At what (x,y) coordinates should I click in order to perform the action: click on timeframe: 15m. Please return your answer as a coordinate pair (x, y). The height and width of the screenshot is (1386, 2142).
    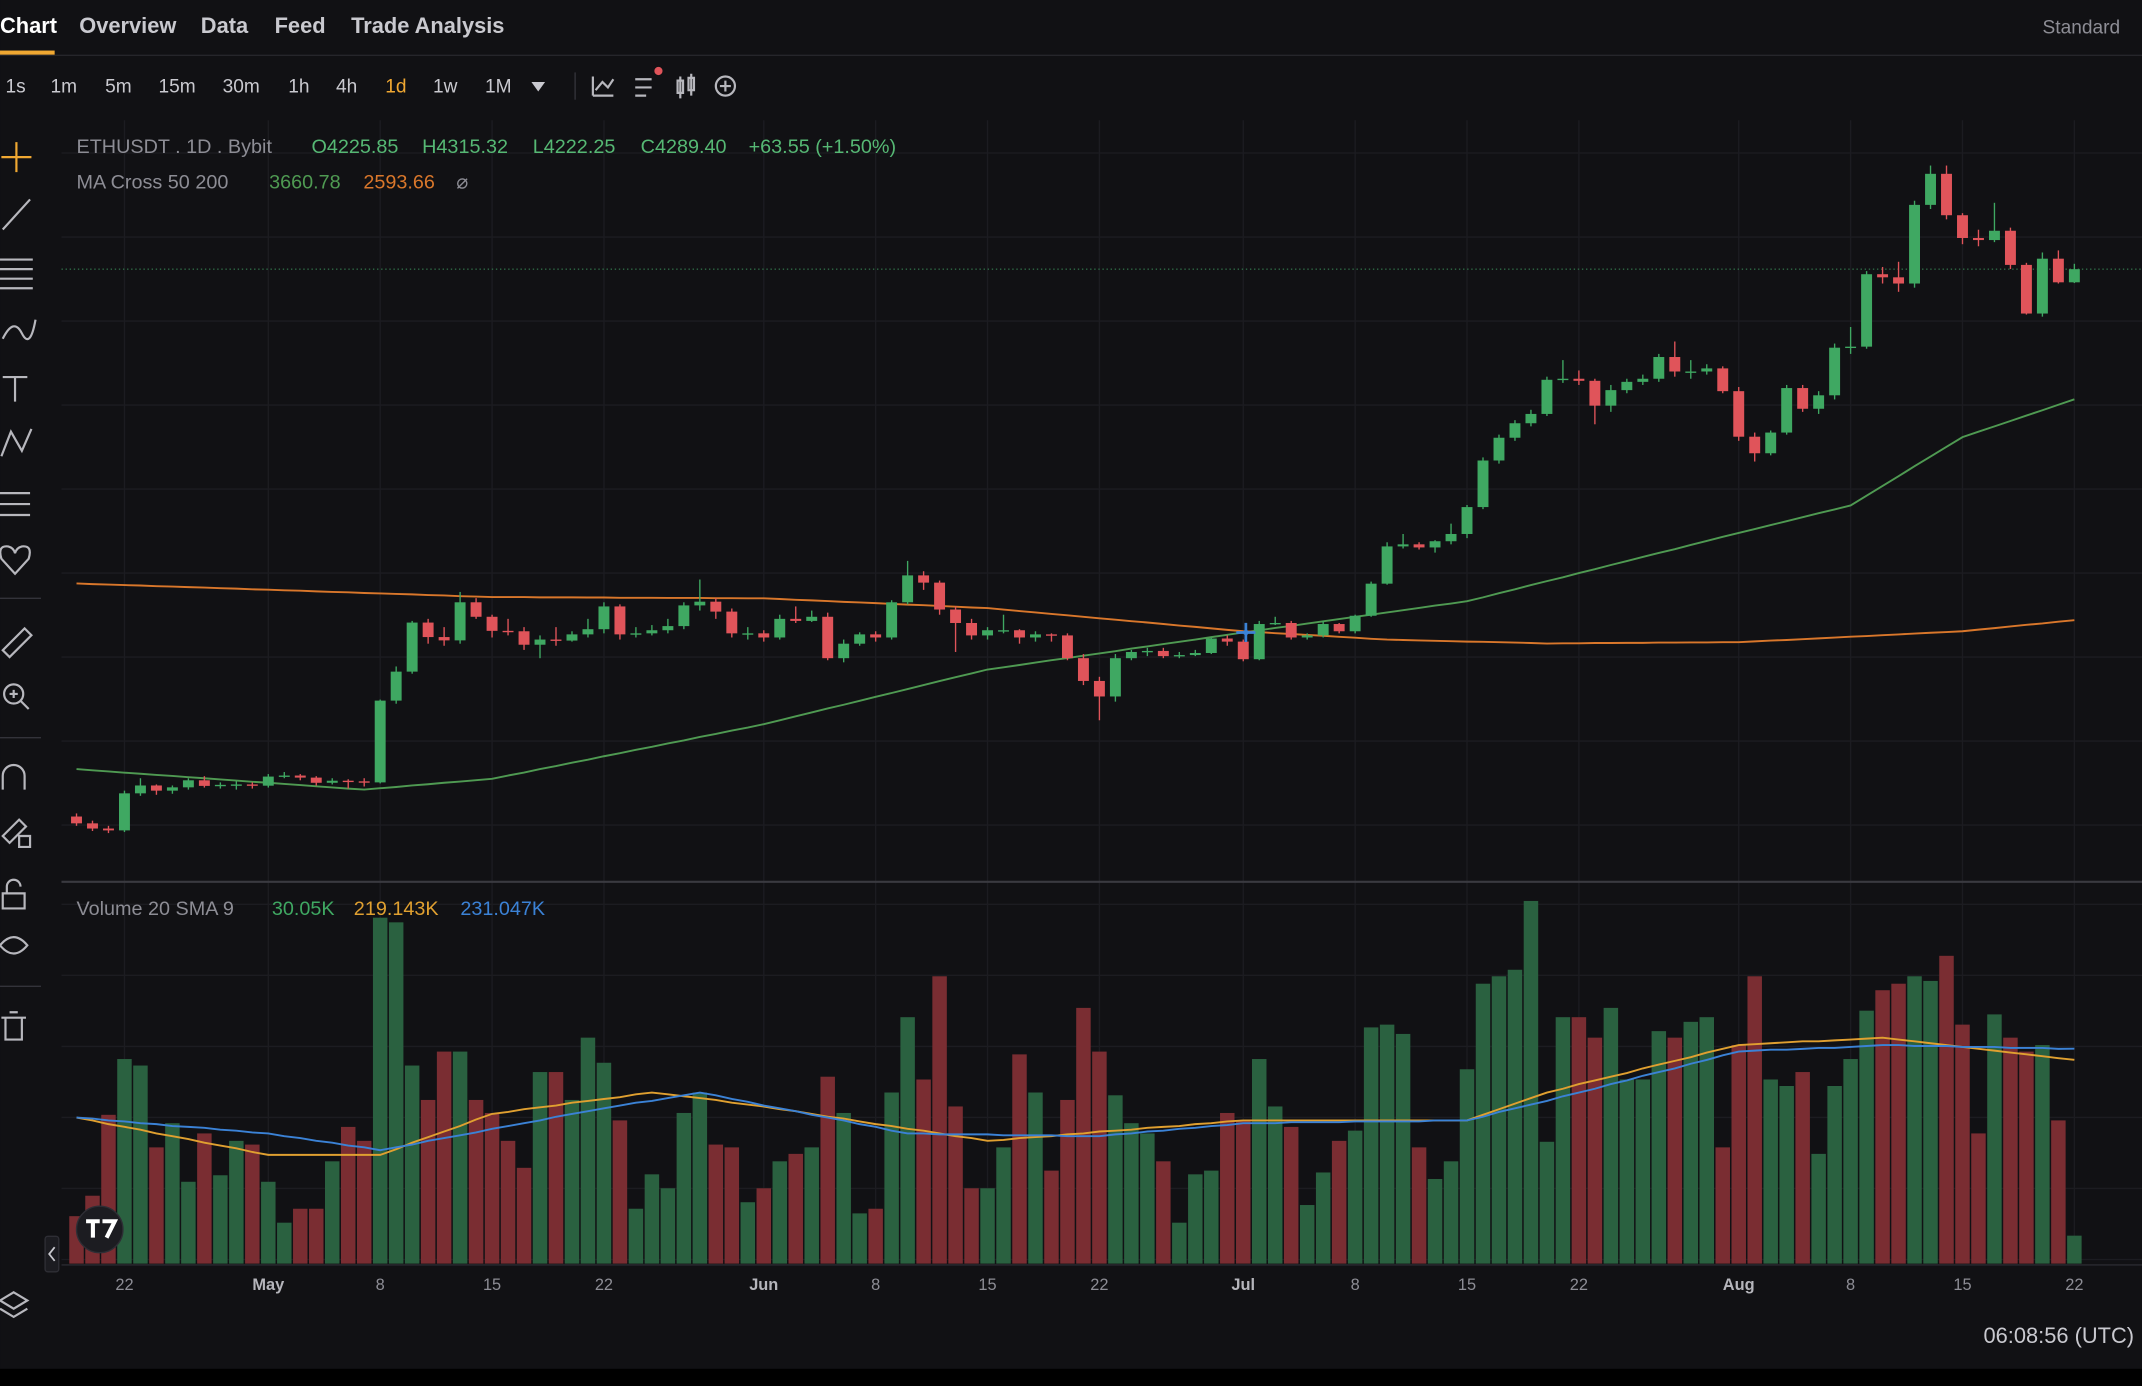
    Looking at the image, I should click on (176, 86).